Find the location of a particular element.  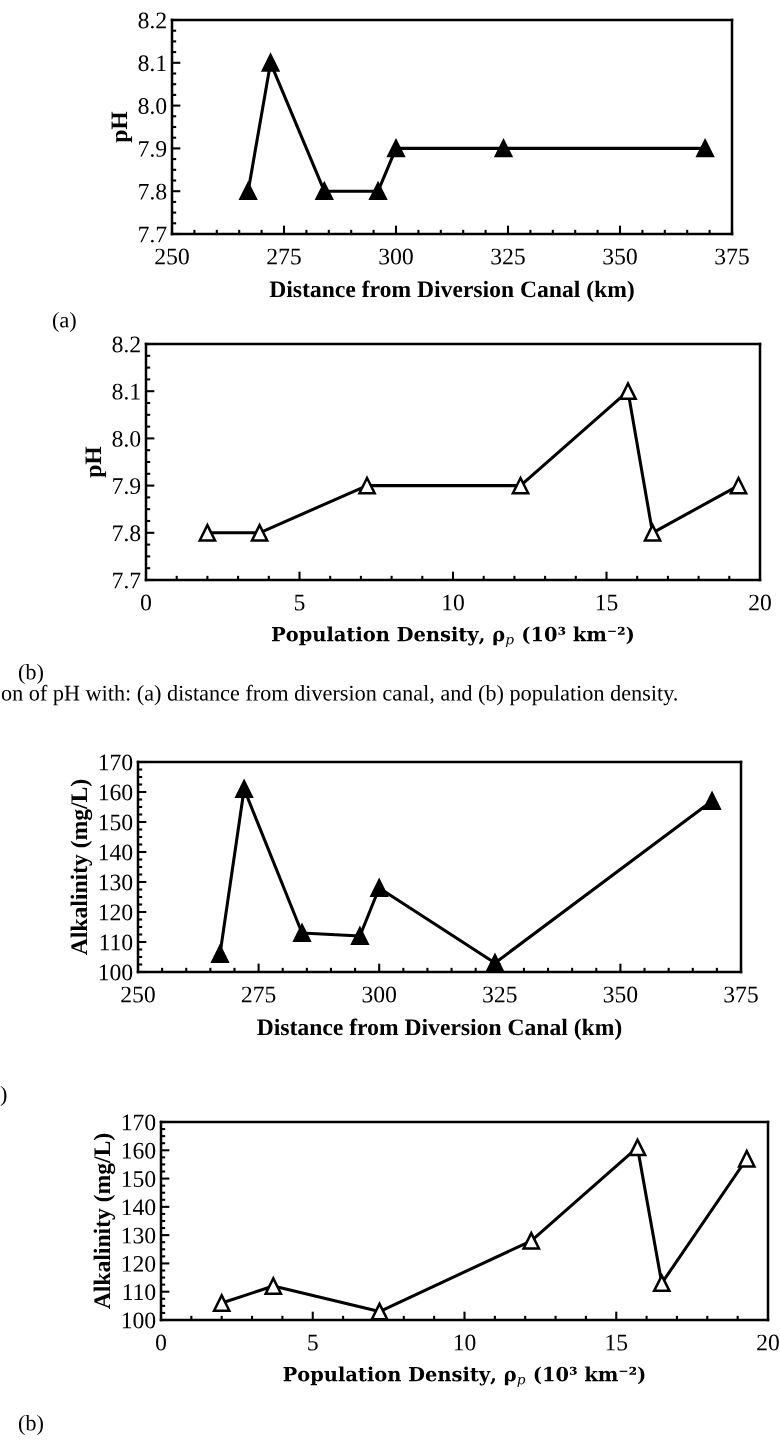

text: on of pH with: (a) distance from diversion canal, and (b) population density. is located at coordinates (339, 695).